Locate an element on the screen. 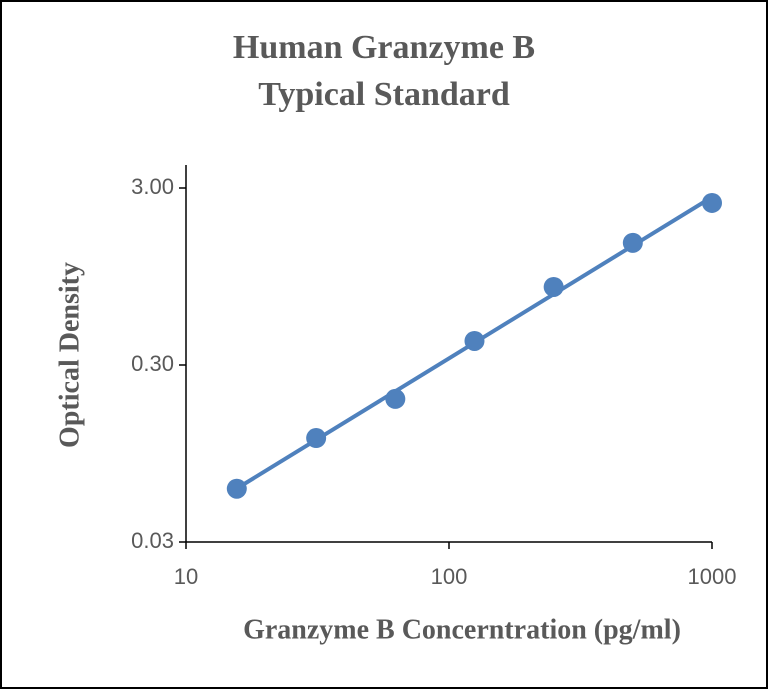 The width and height of the screenshot is (768, 689). y-axis-label: Optical Density is located at coordinates (69, 355).